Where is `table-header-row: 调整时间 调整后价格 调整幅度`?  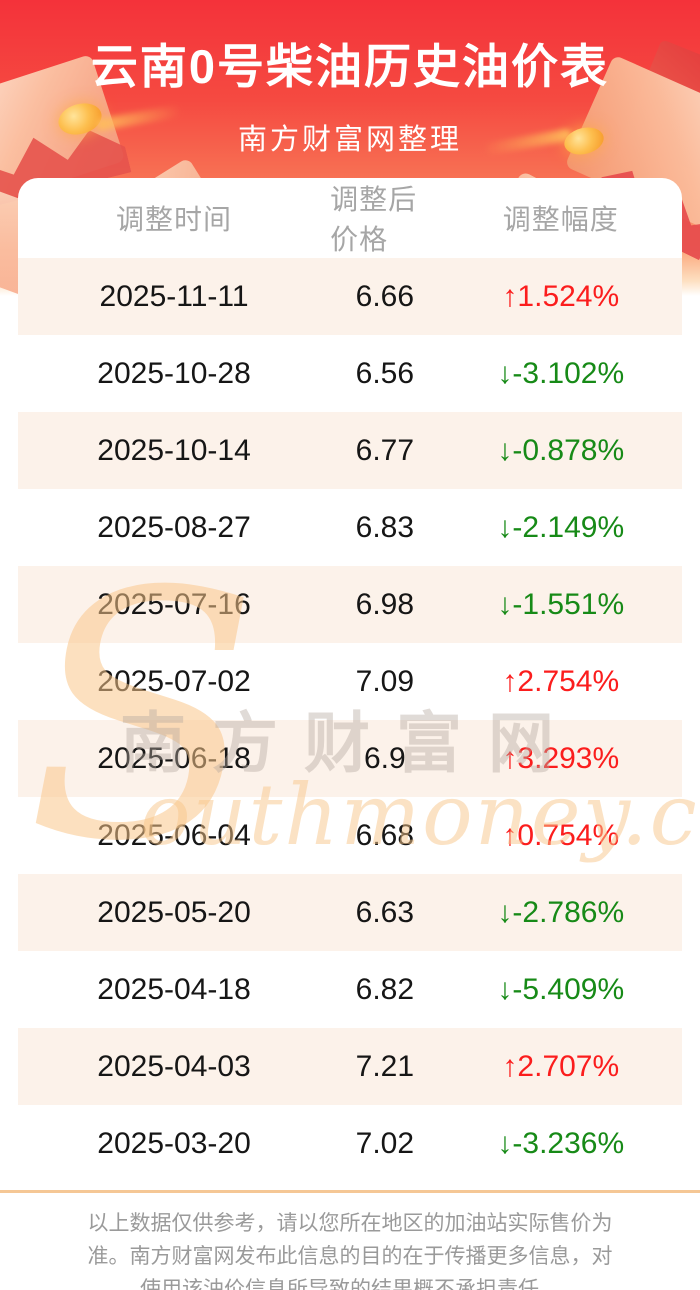
table-header-row: 调整时间 调整后价格 调整幅度 is located at coordinates (350, 218).